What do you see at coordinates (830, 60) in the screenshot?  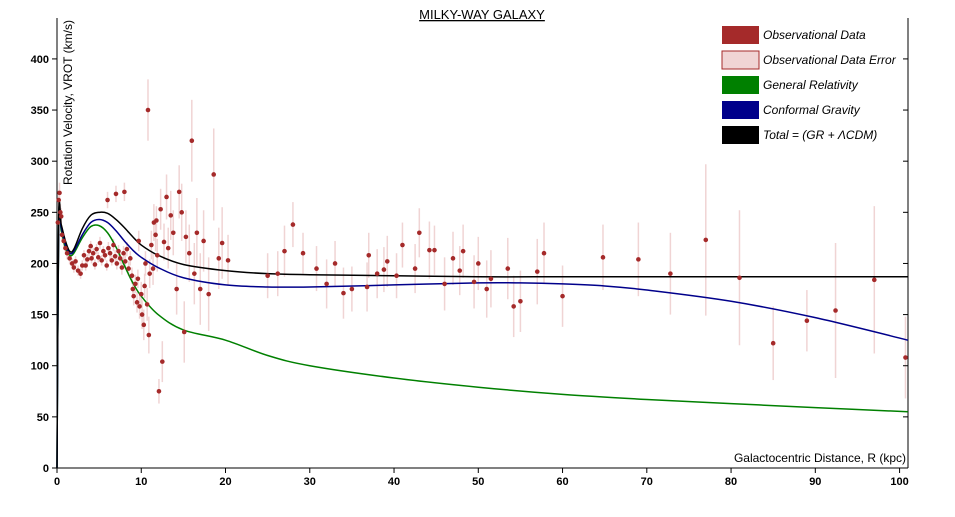 I see `legend-label: Observational Data Error` at bounding box center [830, 60].